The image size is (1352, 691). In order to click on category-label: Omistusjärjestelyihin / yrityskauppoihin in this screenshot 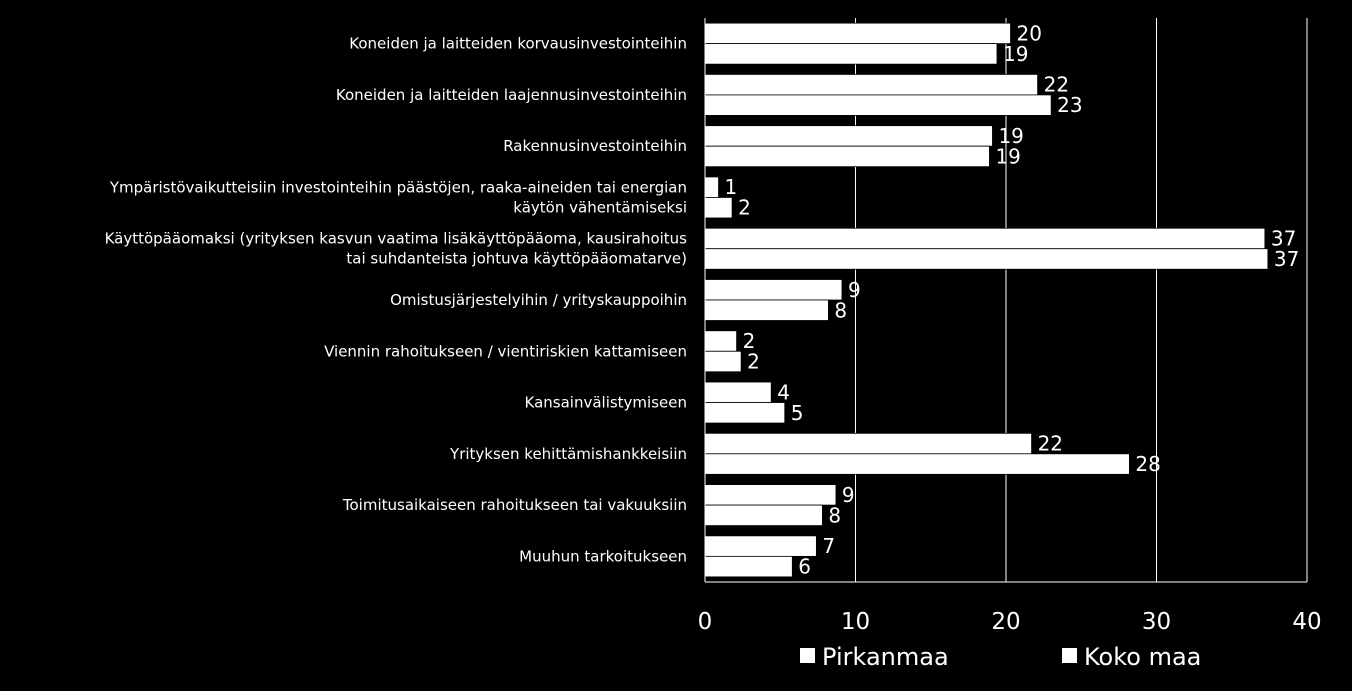, I will do `click(538, 300)`.